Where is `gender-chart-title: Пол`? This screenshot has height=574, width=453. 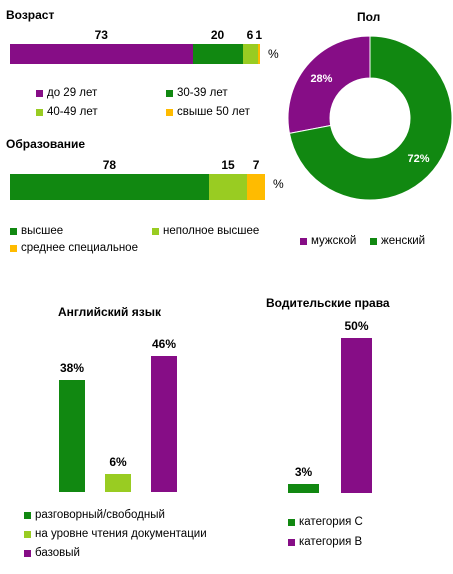
gender-chart-title: Пол is located at coordinates (369, 17).